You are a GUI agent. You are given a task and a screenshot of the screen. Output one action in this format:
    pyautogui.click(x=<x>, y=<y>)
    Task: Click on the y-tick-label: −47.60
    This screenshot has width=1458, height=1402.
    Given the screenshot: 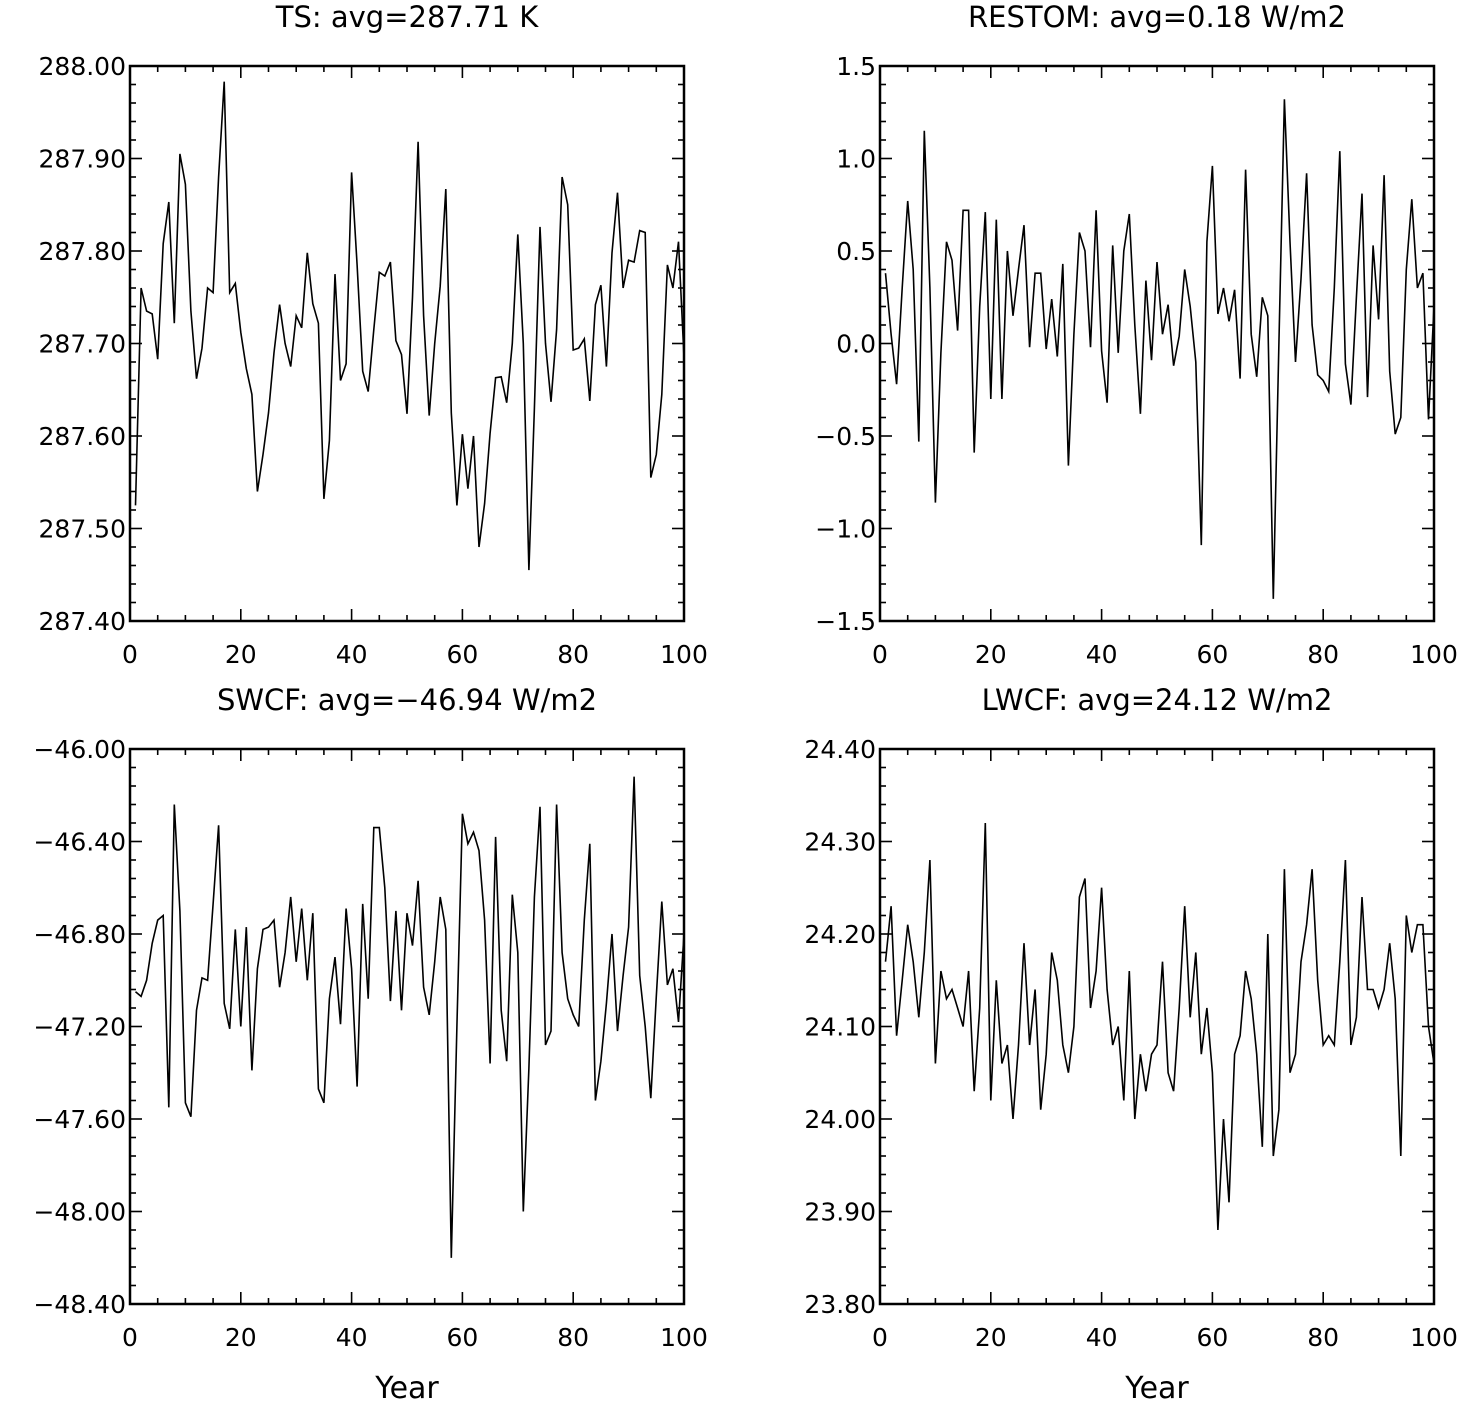 What is the action you would take?
    pyautogui.click(x=79, y=1119)
    